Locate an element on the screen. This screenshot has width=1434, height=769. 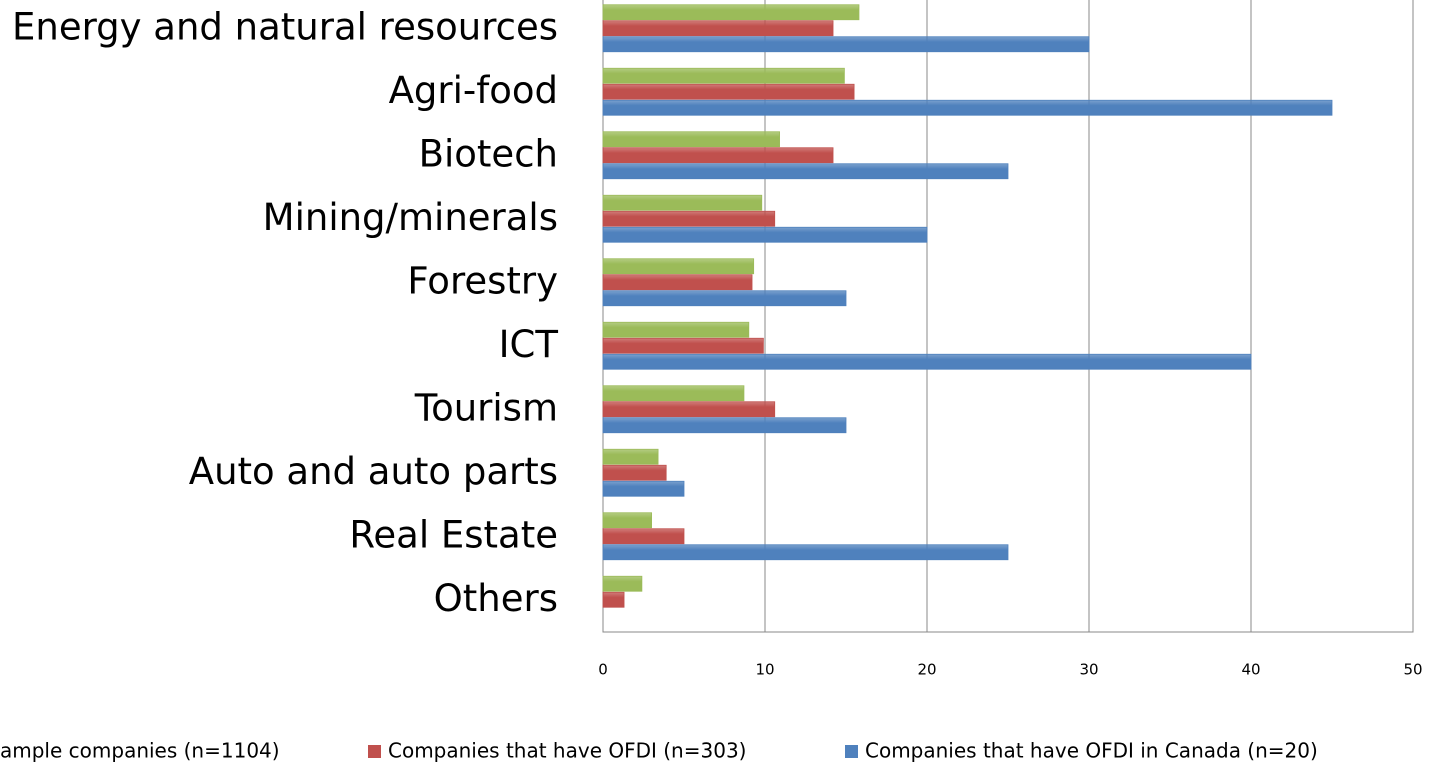
x-tick-label: 0 is located at coordinates (603, 670).